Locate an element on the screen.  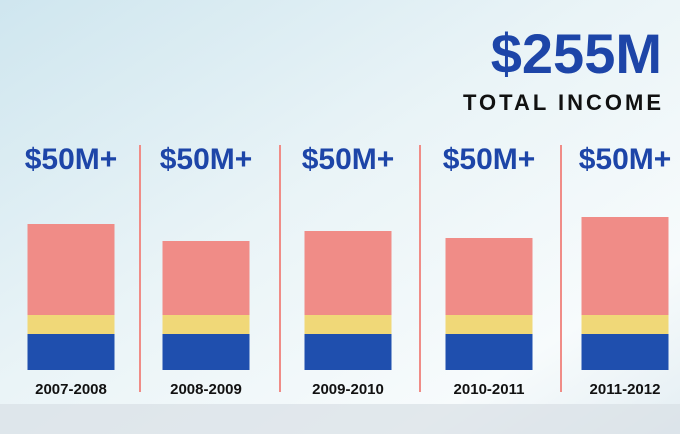
subtitle: TOTAL INCOME is located at coordinates (563, 102).